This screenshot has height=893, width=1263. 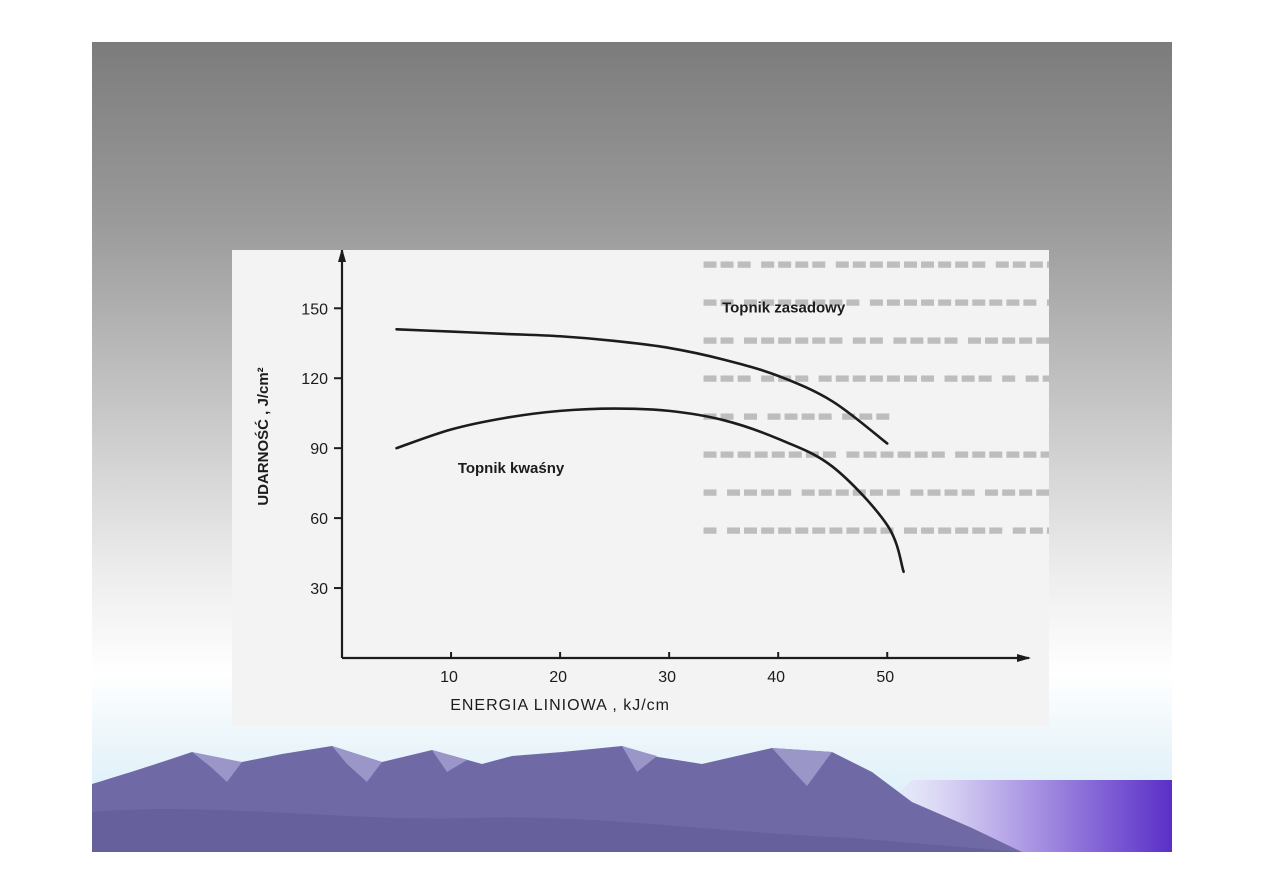 I want to click on series-label-2: Topnik kwaśny, so click(x=511, y=468).